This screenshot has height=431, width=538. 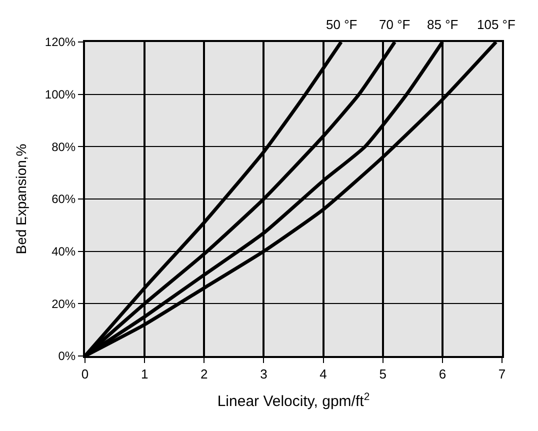 I want to click on y-tick-label: 40%, so click(x=64, y=251).